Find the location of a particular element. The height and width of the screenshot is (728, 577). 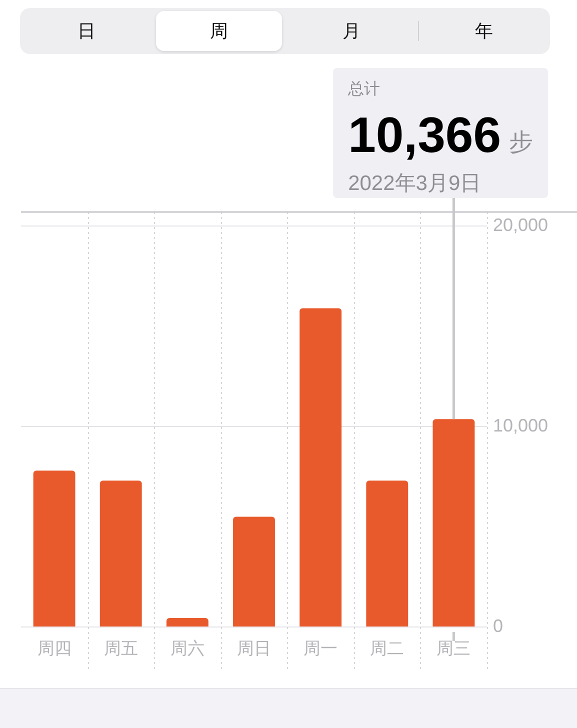

text: 步 is located at coordinates (521, 142).